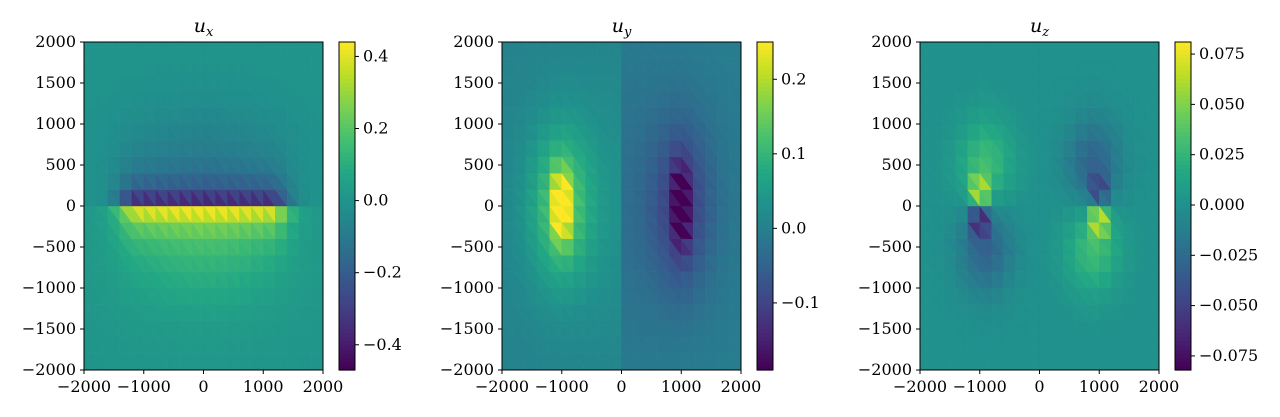  What do you see at coordinates (800, 302) in the screenshot?
I see `colorbar-tick-label: −0.1` at bounding box center [800, 302].